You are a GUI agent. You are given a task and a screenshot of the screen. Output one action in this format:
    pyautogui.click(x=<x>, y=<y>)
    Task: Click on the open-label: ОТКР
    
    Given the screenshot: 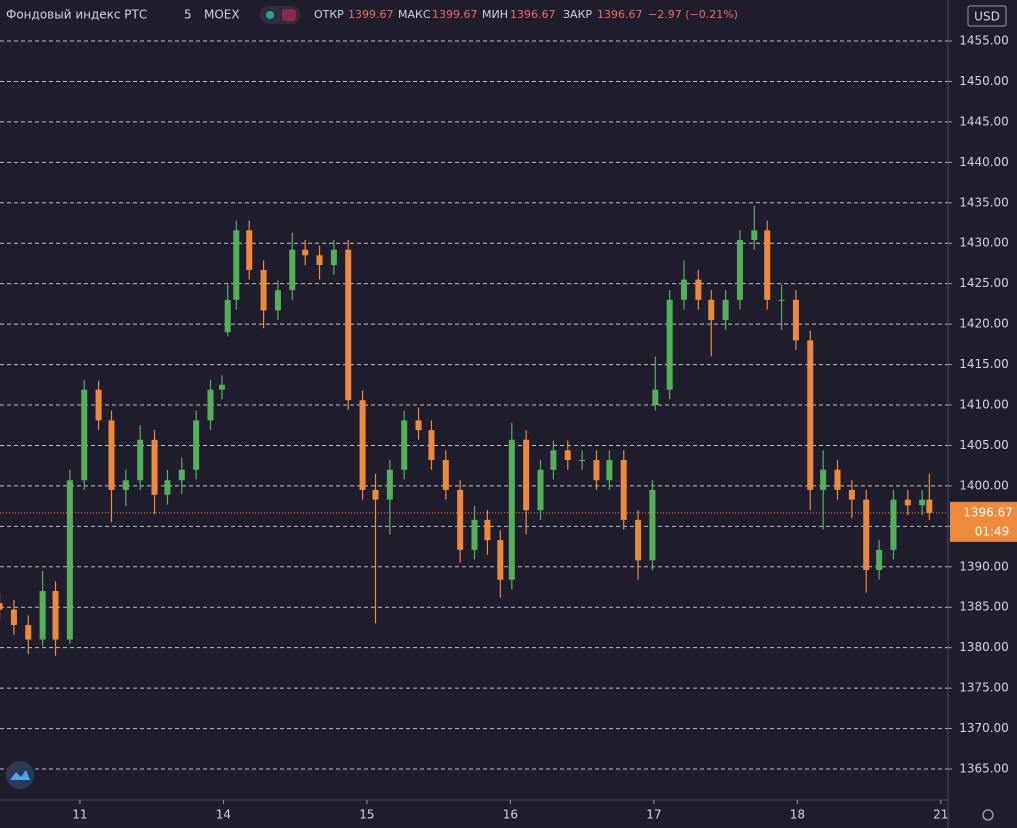 What is the action you would take?
    pyautogui.click(x=329, y=14)
    